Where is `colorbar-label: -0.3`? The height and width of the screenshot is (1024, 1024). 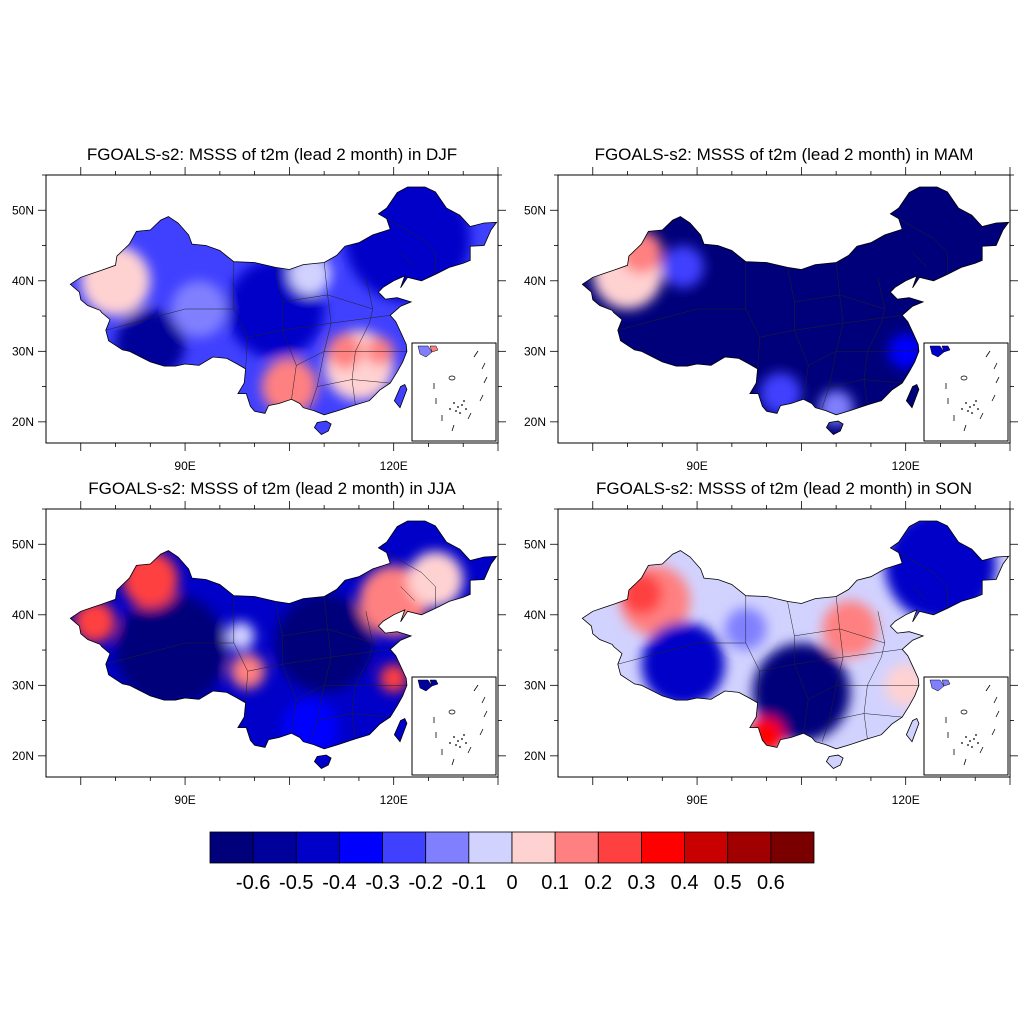 colorbar-label: -0.3 is located at coordinates (382, 883).